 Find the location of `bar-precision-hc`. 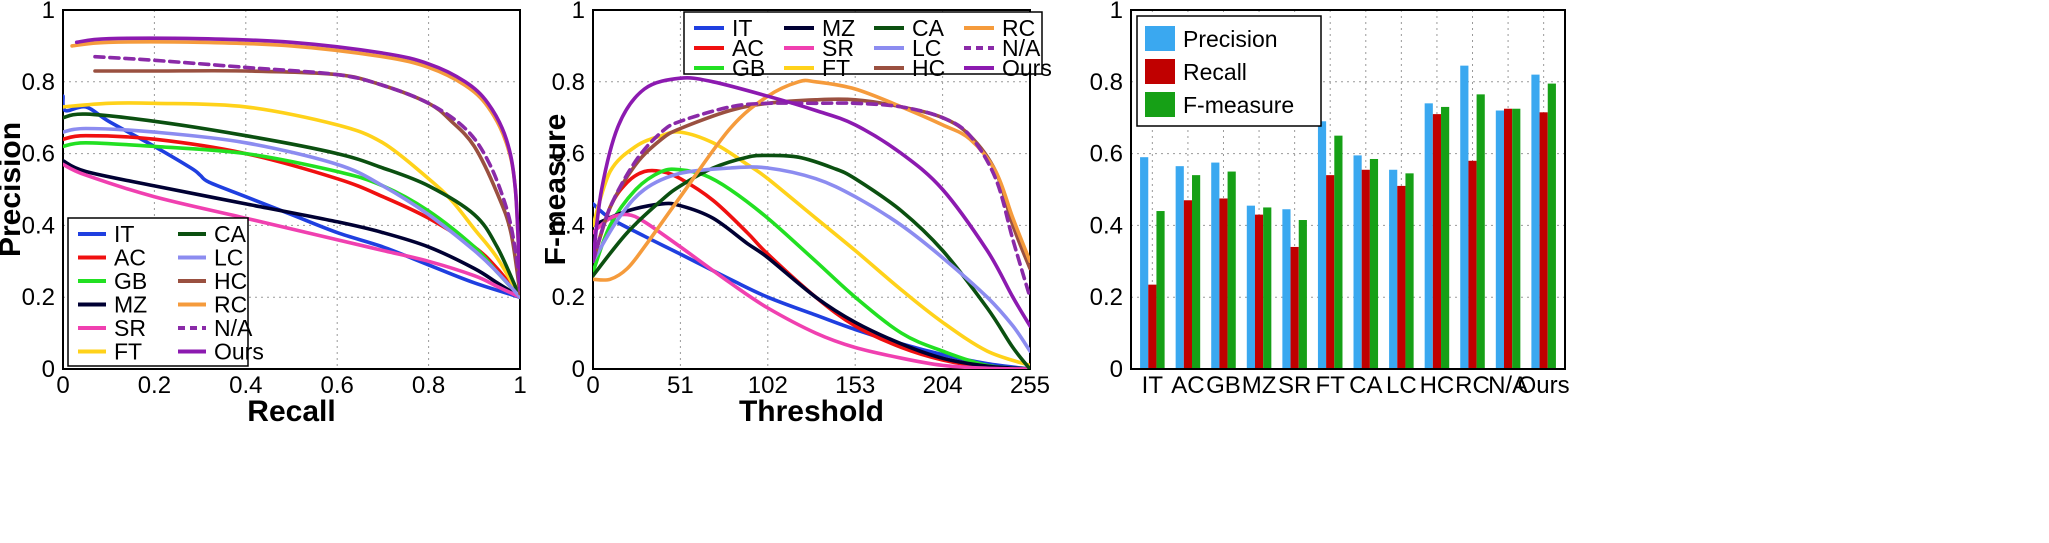

bar-precision-hc is located at coordinates (1428, 236).